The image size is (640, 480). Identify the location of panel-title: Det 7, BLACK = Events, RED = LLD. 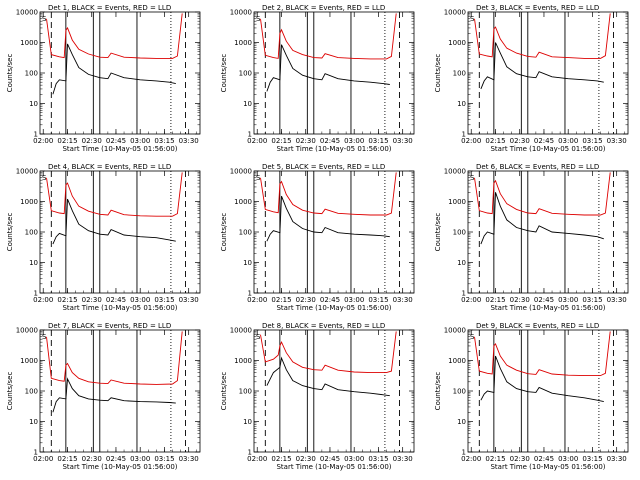
(109, 326).